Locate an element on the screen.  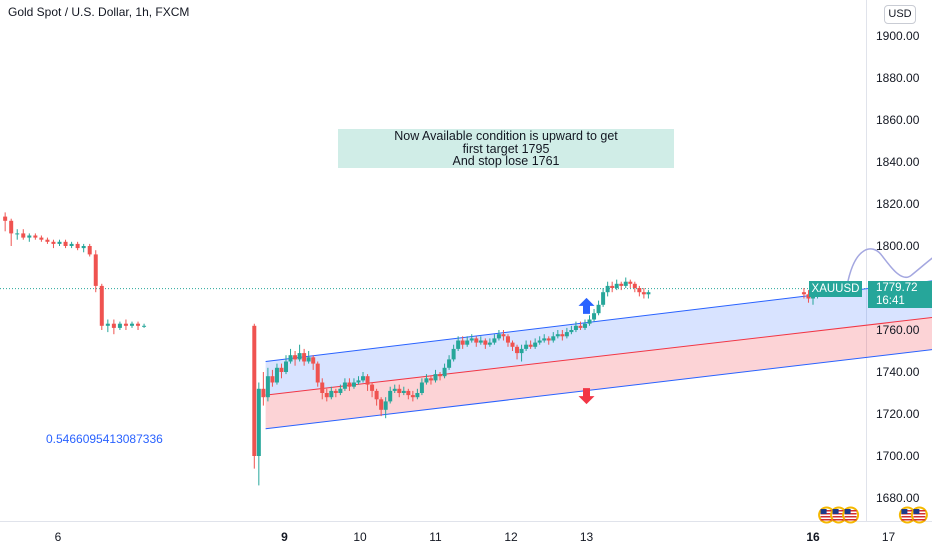
fib-ratio-label: 0.546609541308733​6 is located at coordinates (104, 439).